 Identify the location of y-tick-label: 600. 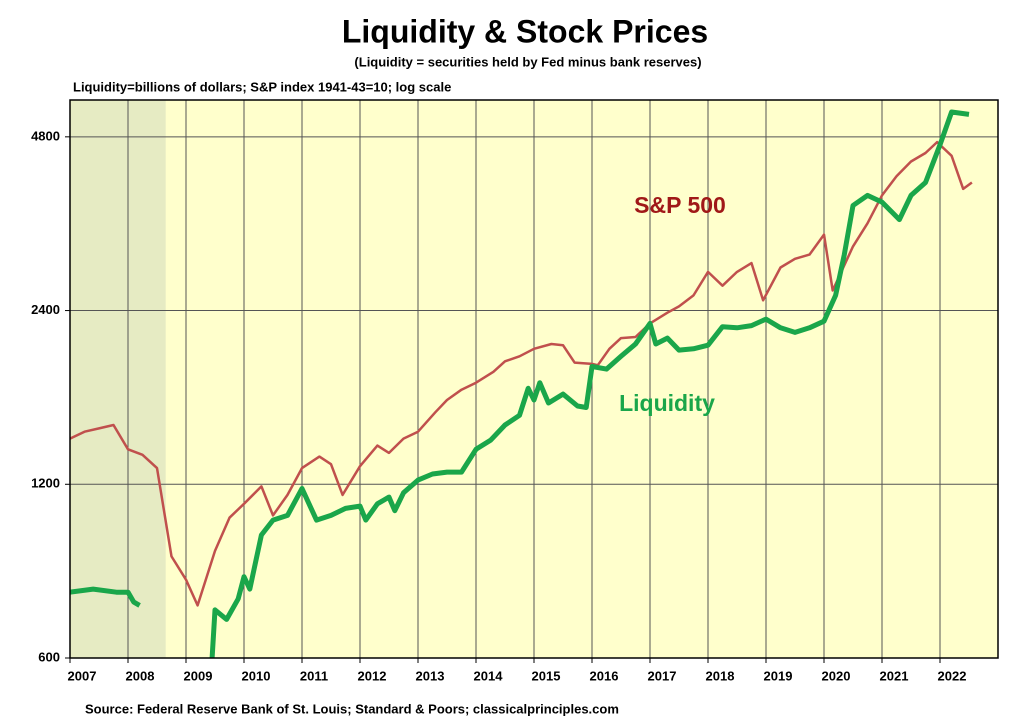
(49, 656).